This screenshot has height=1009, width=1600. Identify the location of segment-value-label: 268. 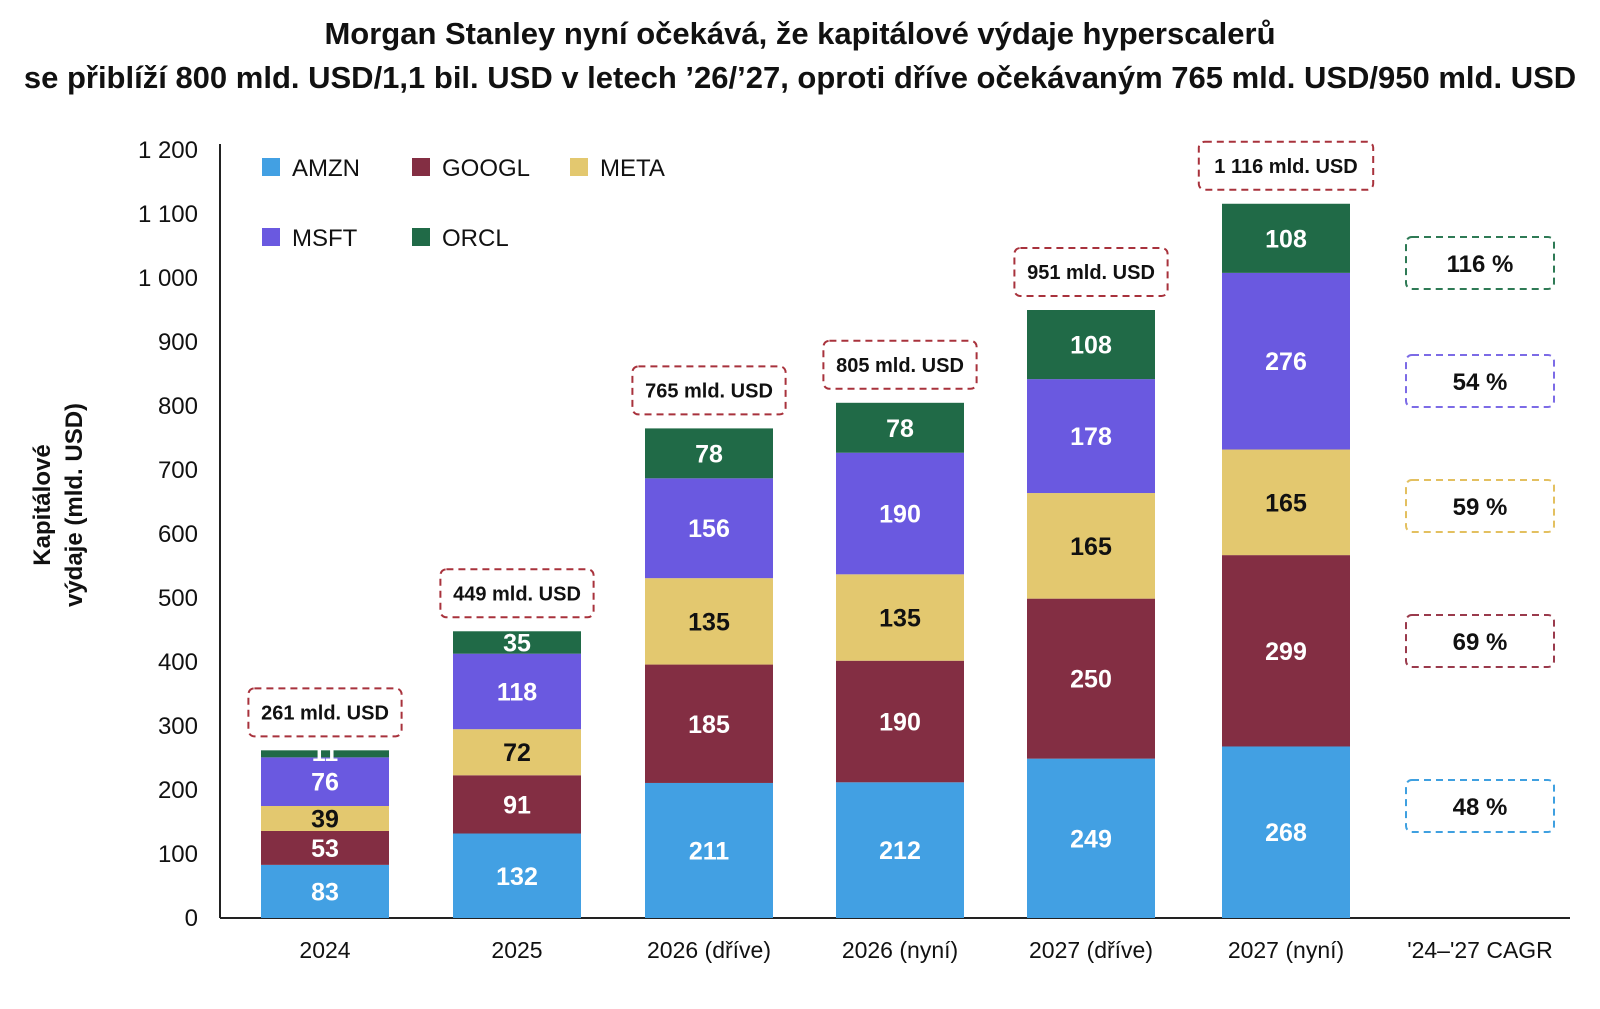
(1286, 833).